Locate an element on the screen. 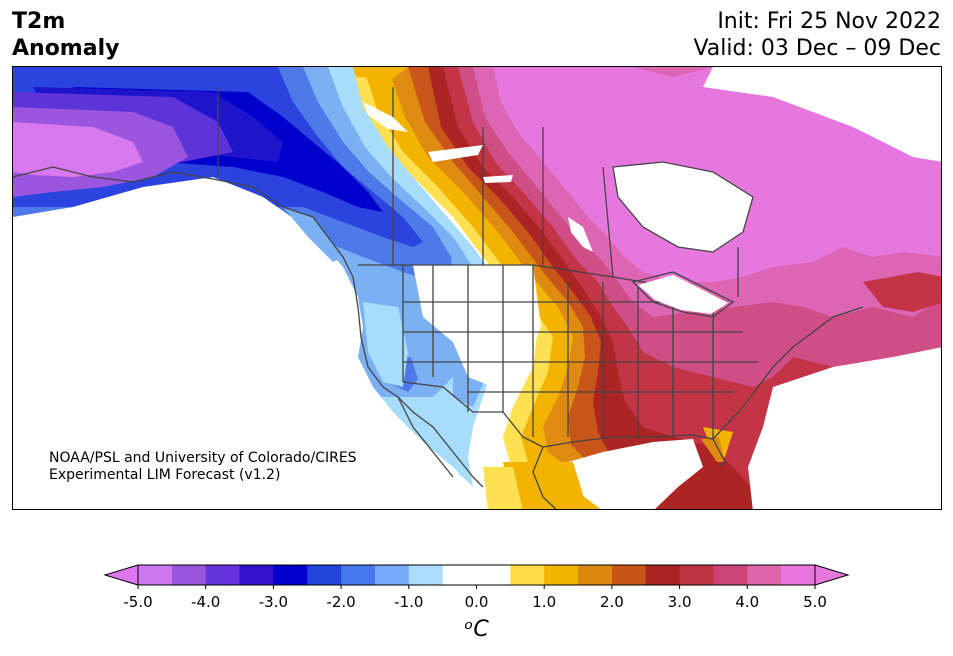 This screenshot has width=953, height=656. colorbar-tick-label: 4.0 is located at coordinates (747, 602).